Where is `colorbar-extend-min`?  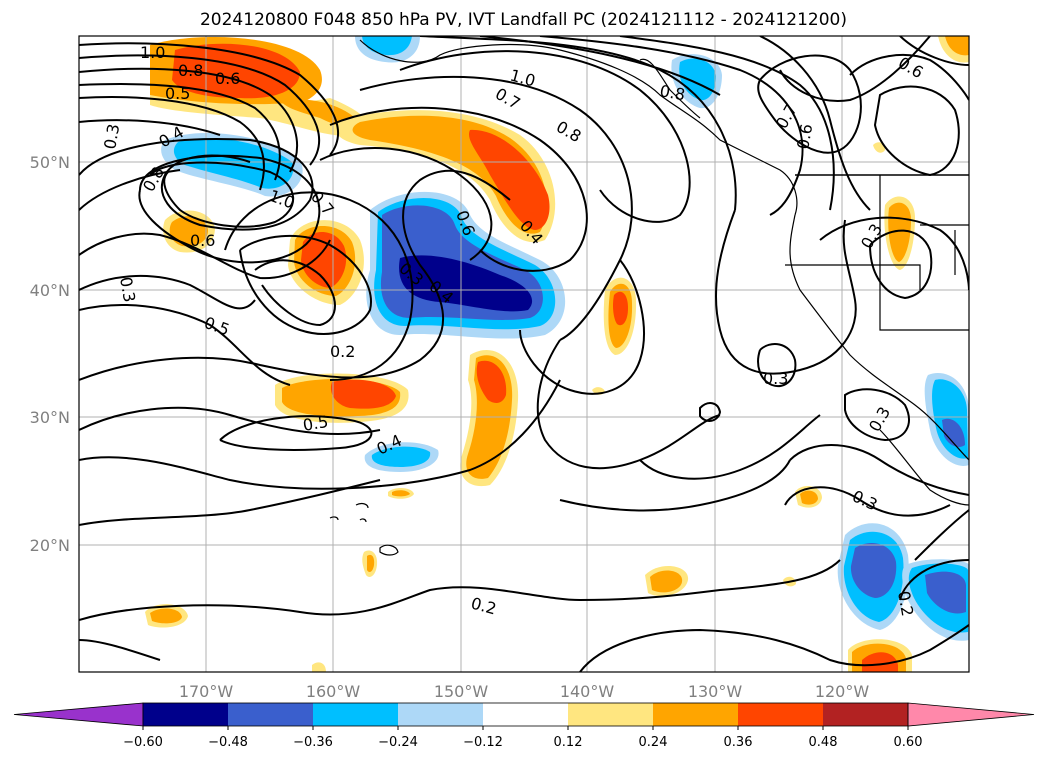
colorbar-extend-min is located at coordinates (78, 714).